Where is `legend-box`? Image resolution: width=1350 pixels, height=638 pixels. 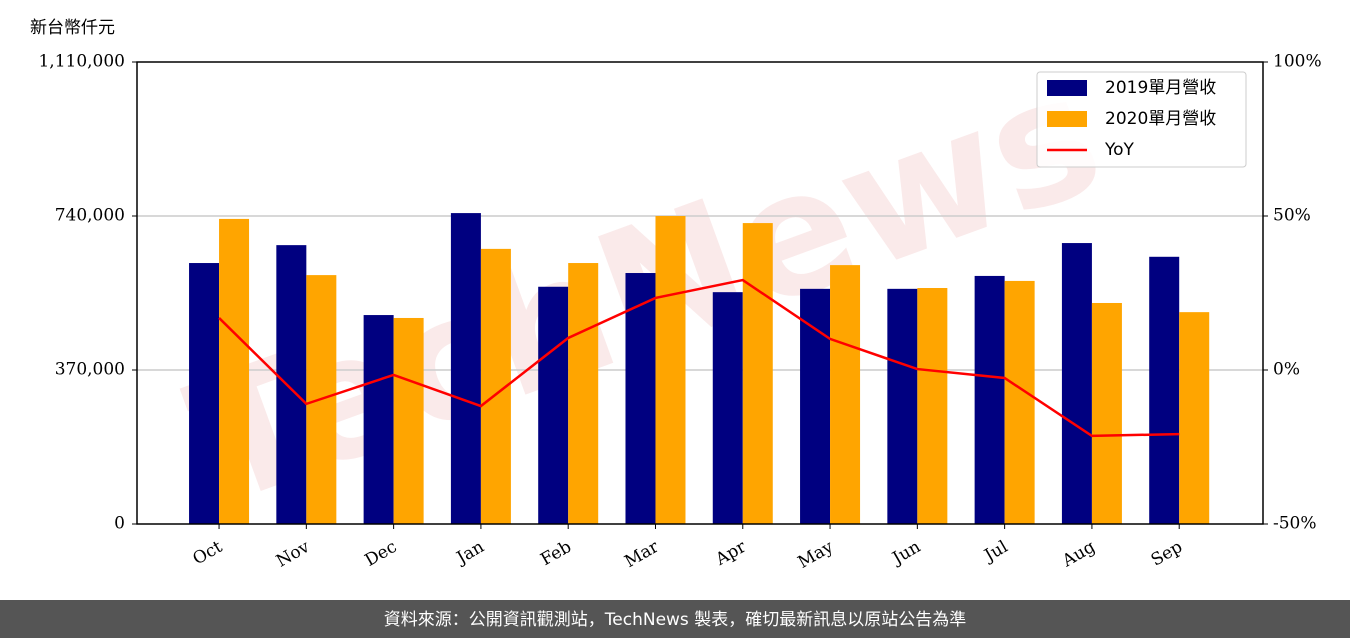 legend-box is located at coordinates (1141, 119).